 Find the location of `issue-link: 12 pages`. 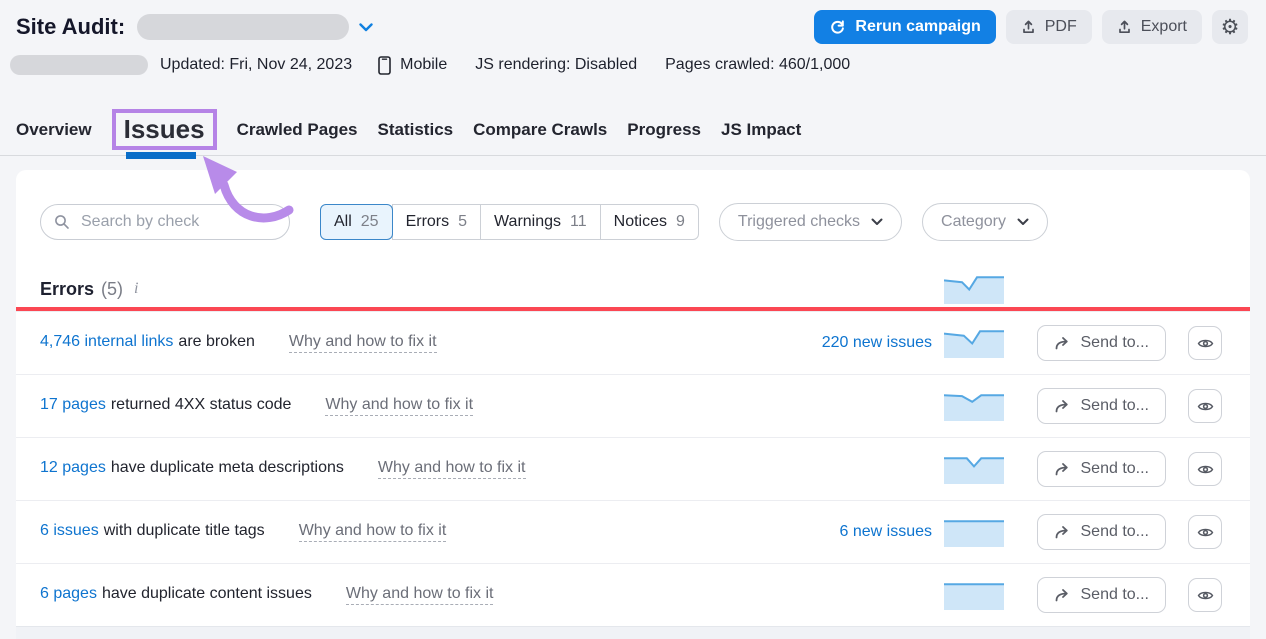

issue-link: 12 pages is located at coordinates (73, 467).